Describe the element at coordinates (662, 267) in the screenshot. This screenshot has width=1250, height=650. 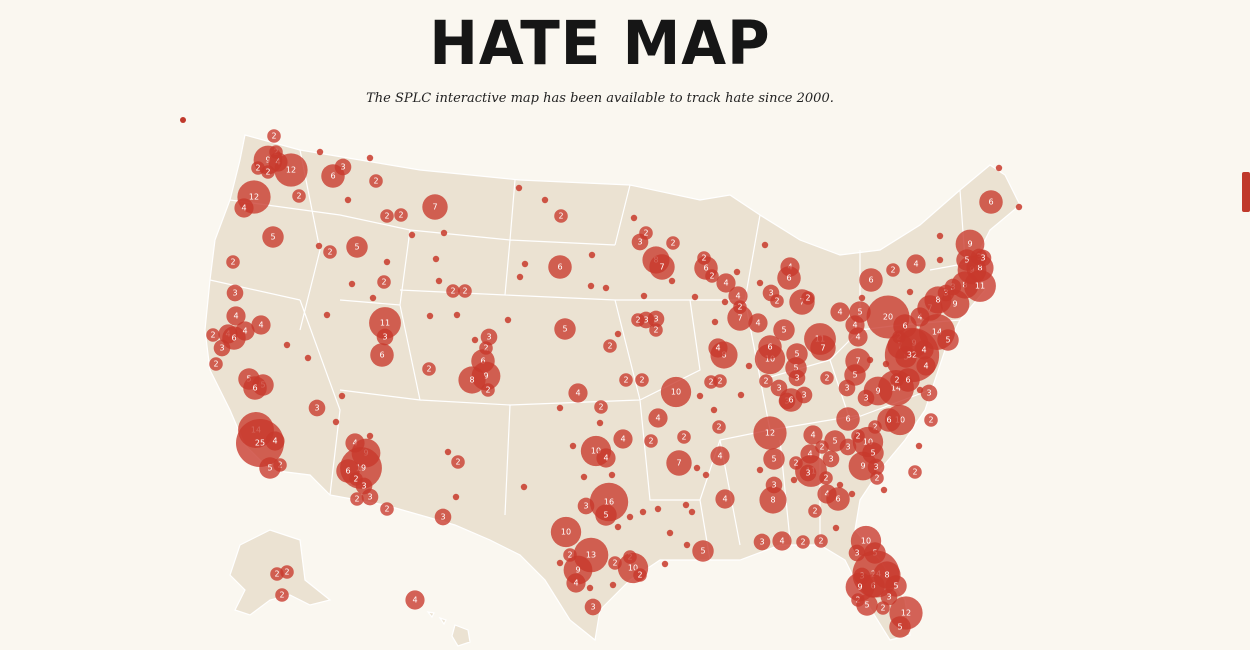
I see `marker: 7` at that location.